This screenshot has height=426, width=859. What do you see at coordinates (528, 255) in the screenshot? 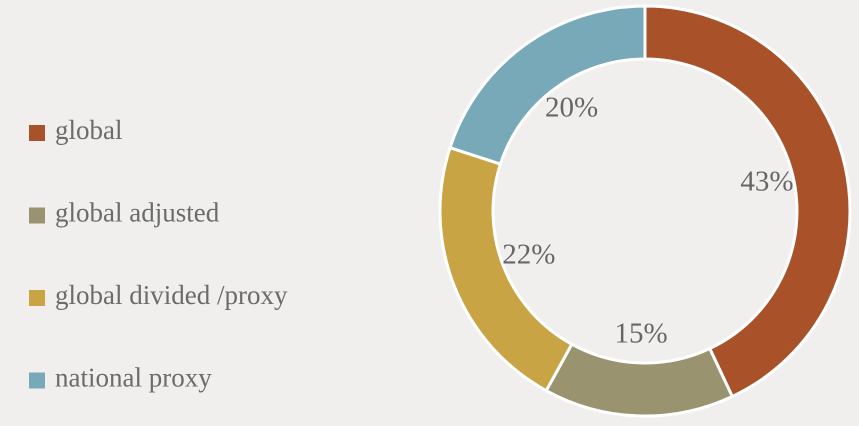
I see `data-label: 22%` at bounding box center [528, 255].